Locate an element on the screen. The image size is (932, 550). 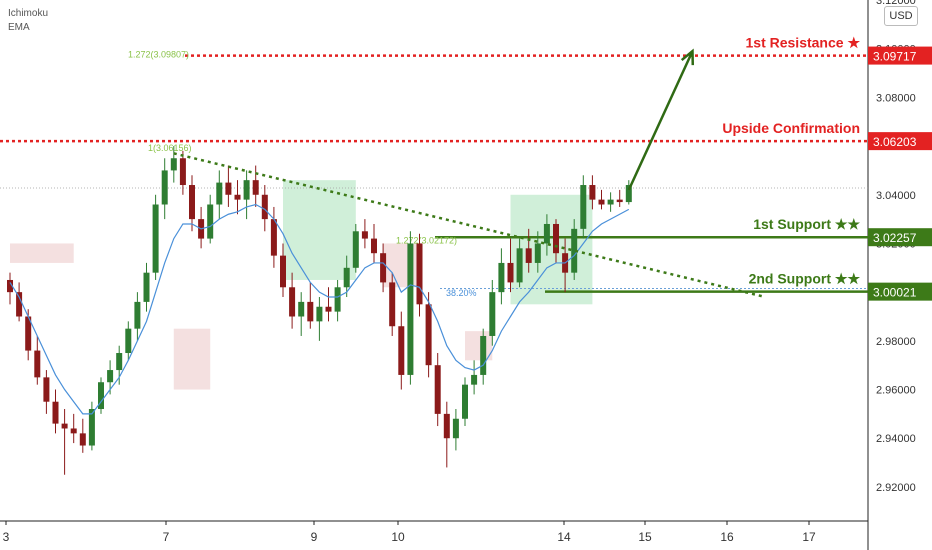
x-tick-label: 17 is located at coordinates (809, 537).